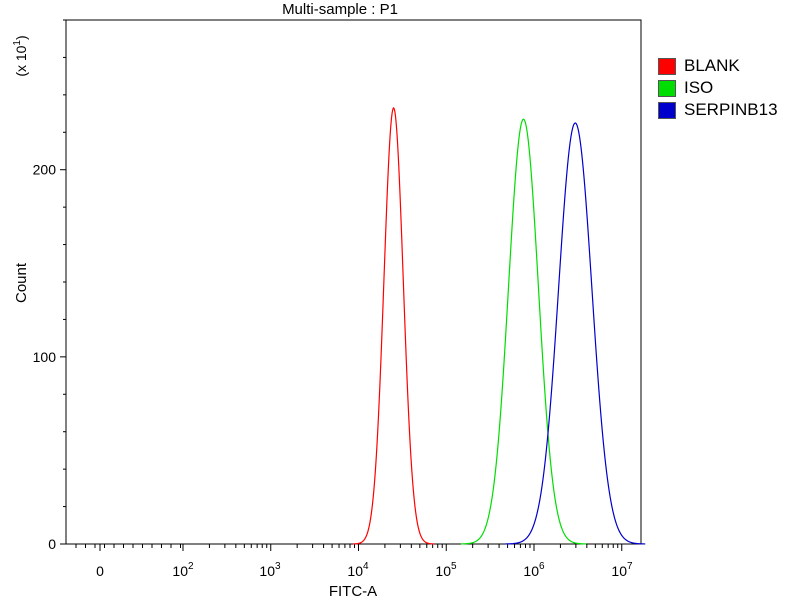 The width and height of the screenshot is (800, 600). I want to click on series-line-serpinb13, so click(575, 333).